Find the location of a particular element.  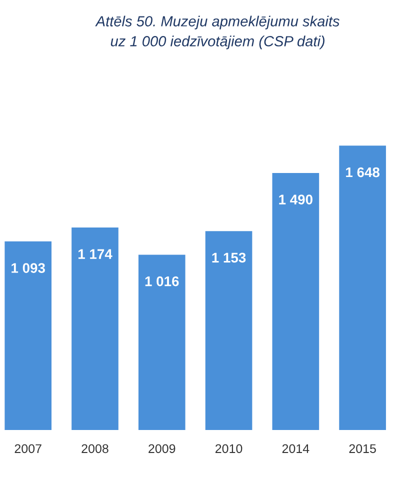

chart-title: Attēls 50. Muzeju apmeklējumu skaits uz 1 000 iedzīvotājiem (CSP dati) is located at coordinates (217, 33).